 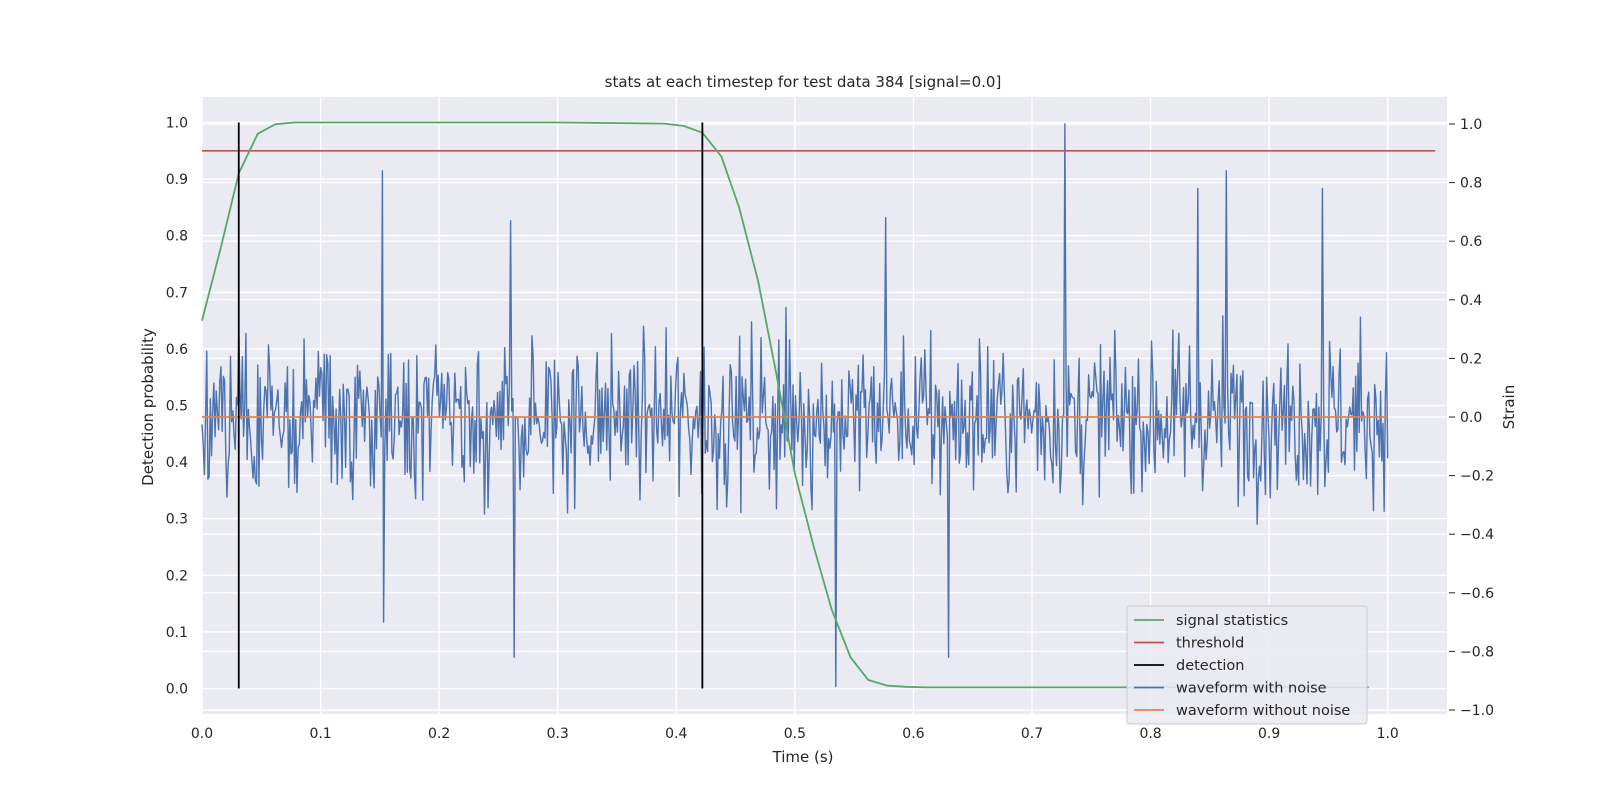 I want to click on y-left-tick-label: 0.1, so click(x=177, y=633).